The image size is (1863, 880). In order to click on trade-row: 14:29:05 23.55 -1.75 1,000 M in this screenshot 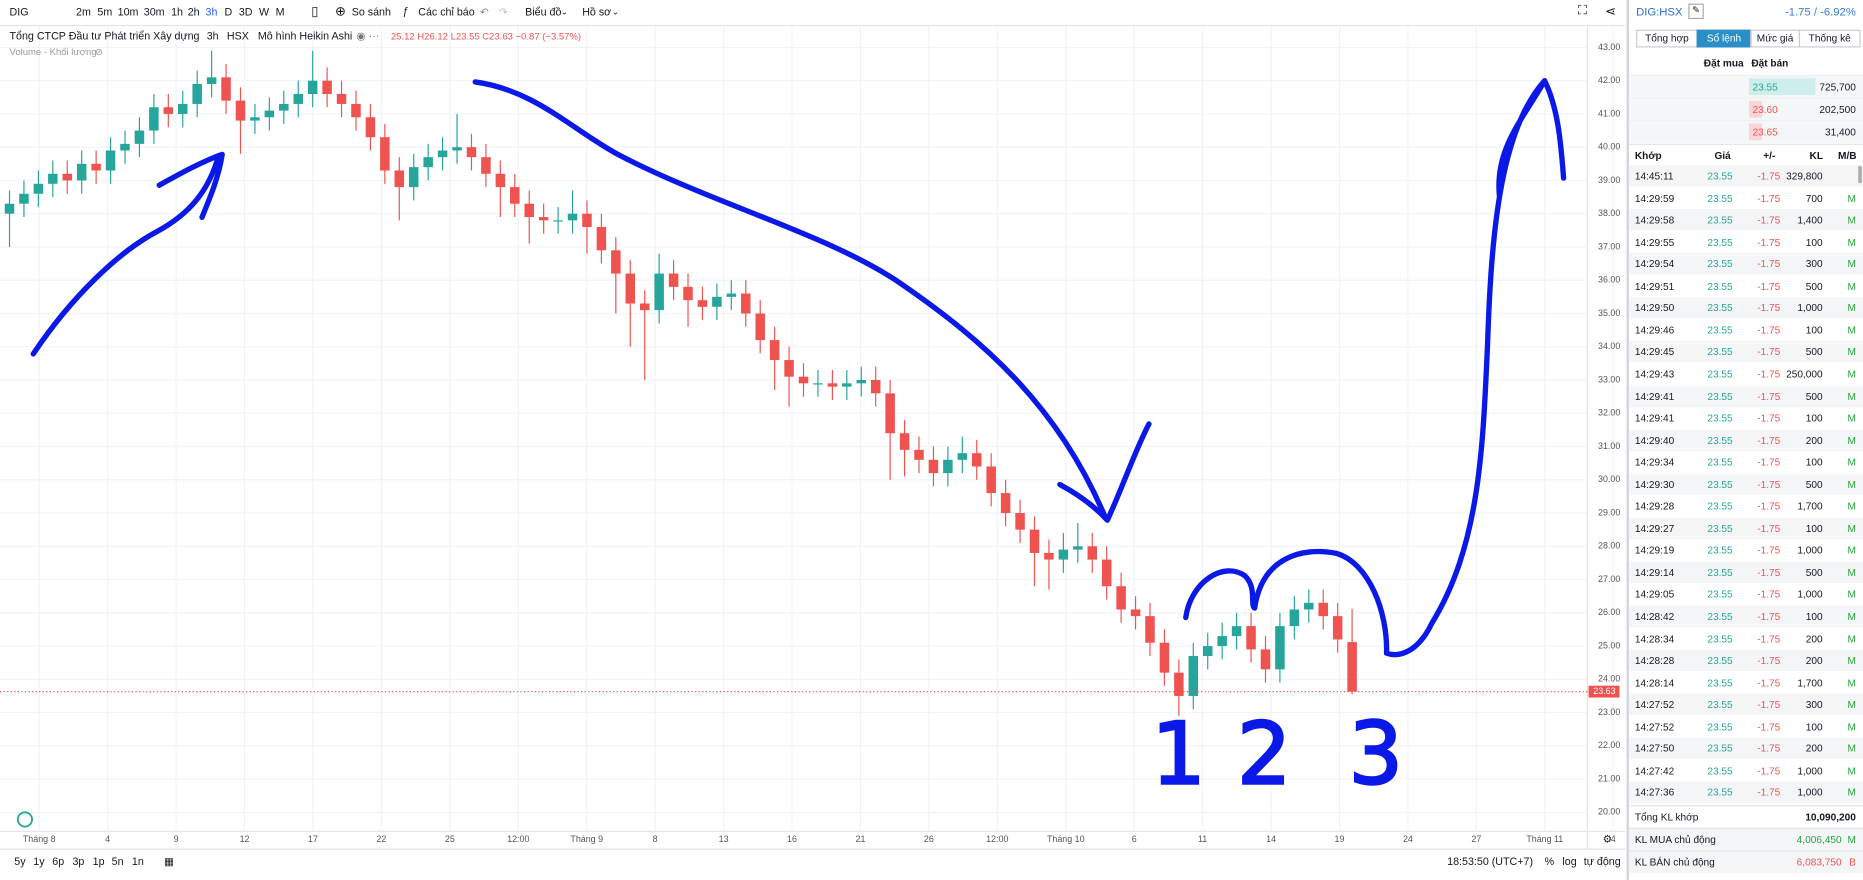, I will do `click(1745, 594)`.